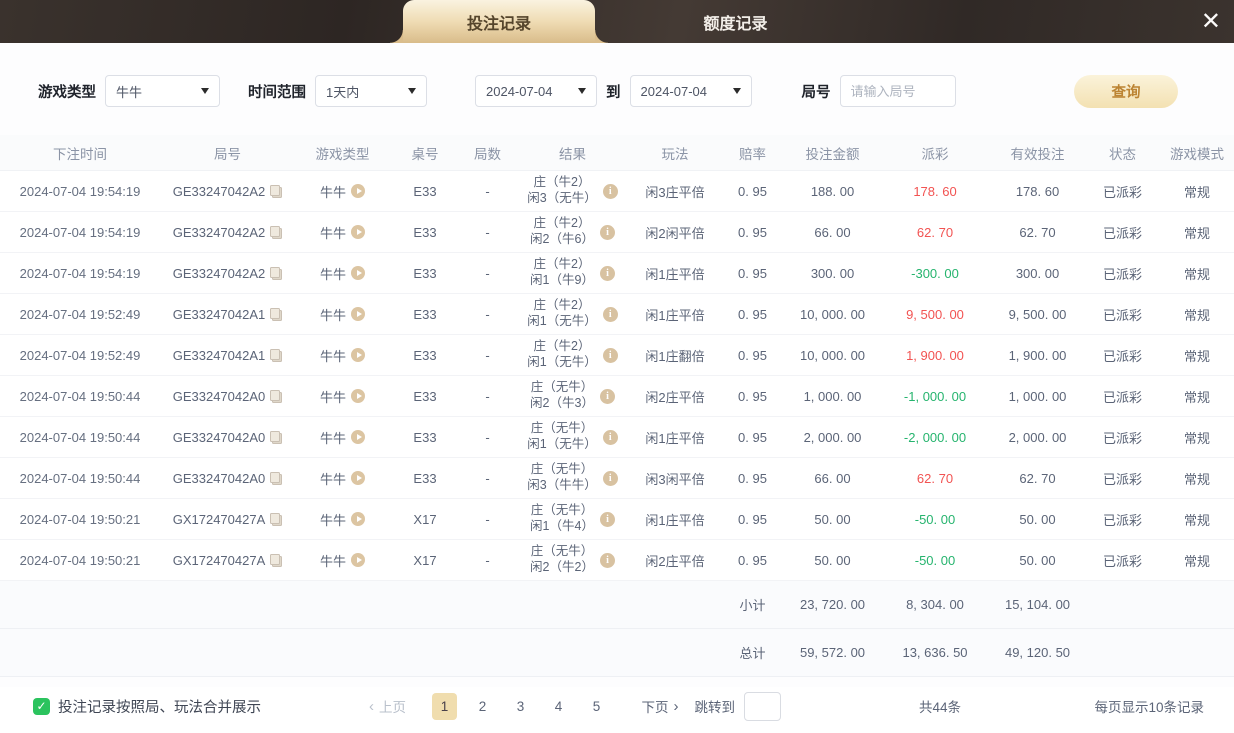 This screenshot has height=733, width=1234. What do you see at coordinates (1037, 191) in the screenshot?
I see `valid-bet-cell: 178. 60` at bounding box center [1037, 191].